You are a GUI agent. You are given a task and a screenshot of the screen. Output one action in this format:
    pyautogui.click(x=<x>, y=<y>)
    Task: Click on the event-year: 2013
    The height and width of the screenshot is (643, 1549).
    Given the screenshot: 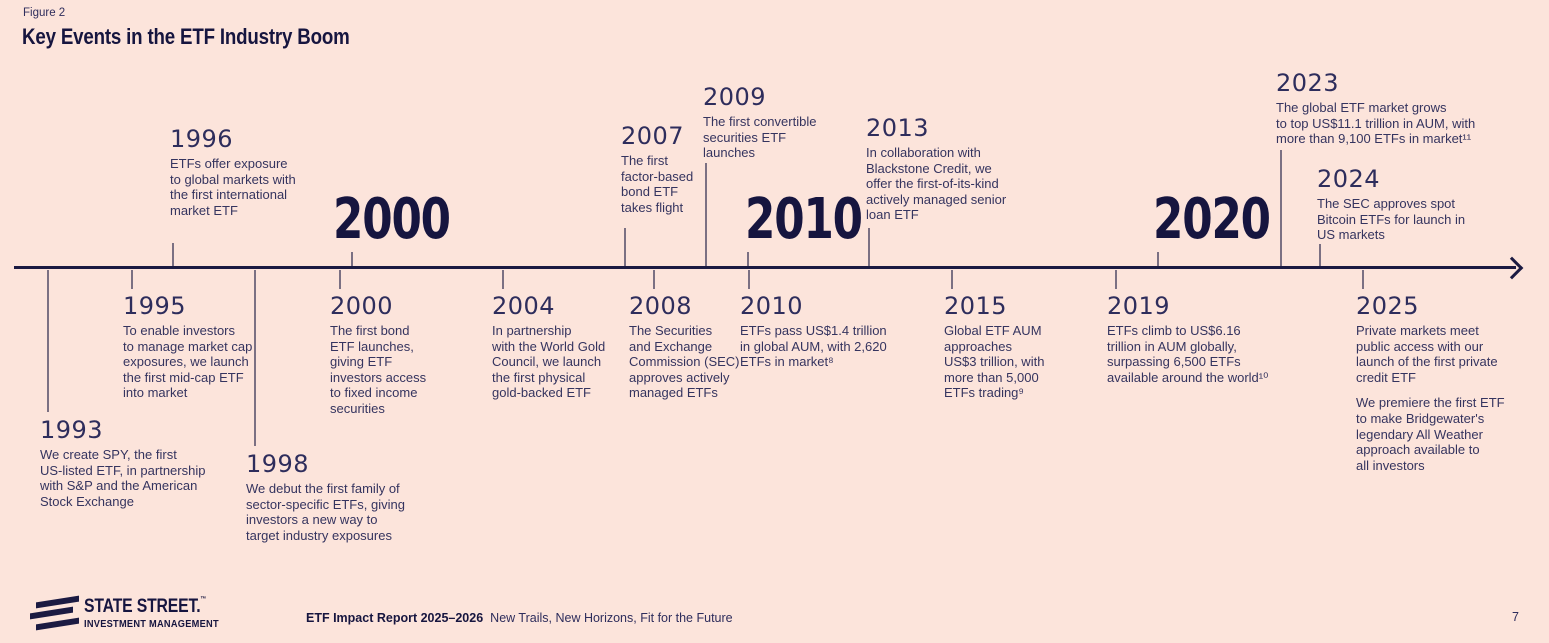 What is the action you would take?
    pyautogui.click(x=898, y=128)
    